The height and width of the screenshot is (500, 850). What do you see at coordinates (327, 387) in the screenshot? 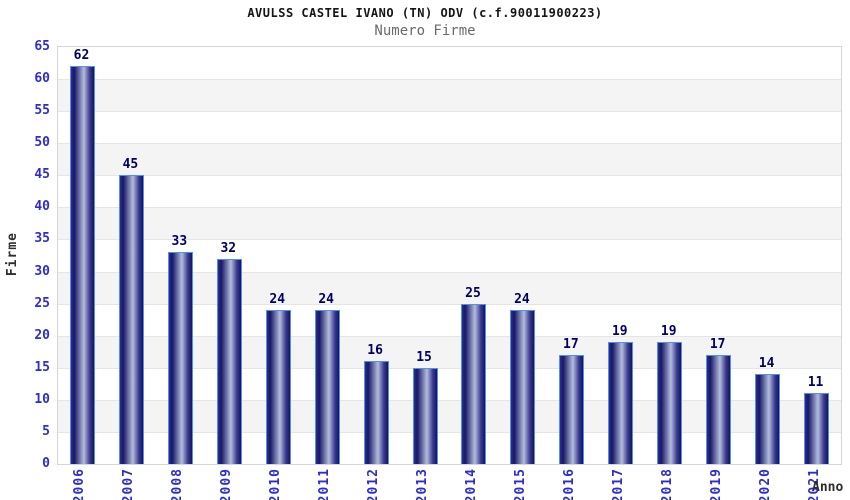
I see `bar-2011` at bounding box center [327, 387].